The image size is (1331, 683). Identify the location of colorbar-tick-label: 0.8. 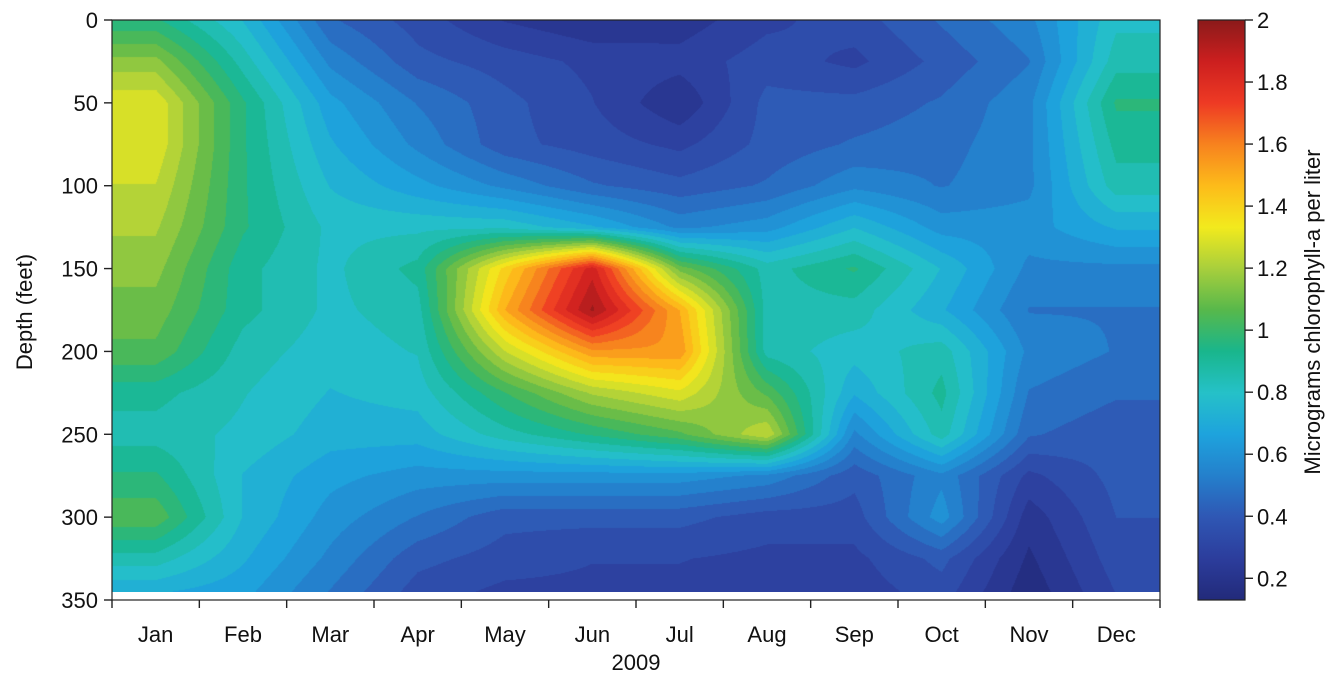
(1272, 392).